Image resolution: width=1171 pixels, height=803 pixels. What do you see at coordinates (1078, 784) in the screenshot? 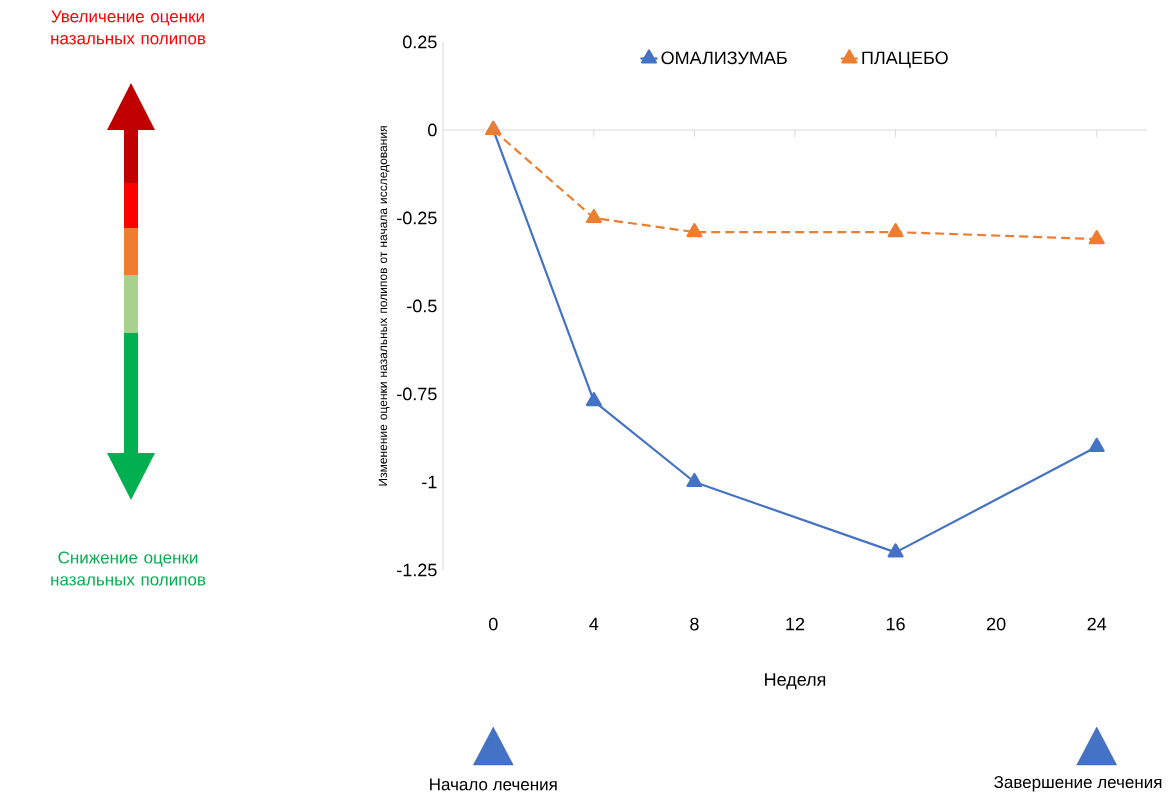
I see `text: Завершение лечения` at bounding box center [1078, 784].